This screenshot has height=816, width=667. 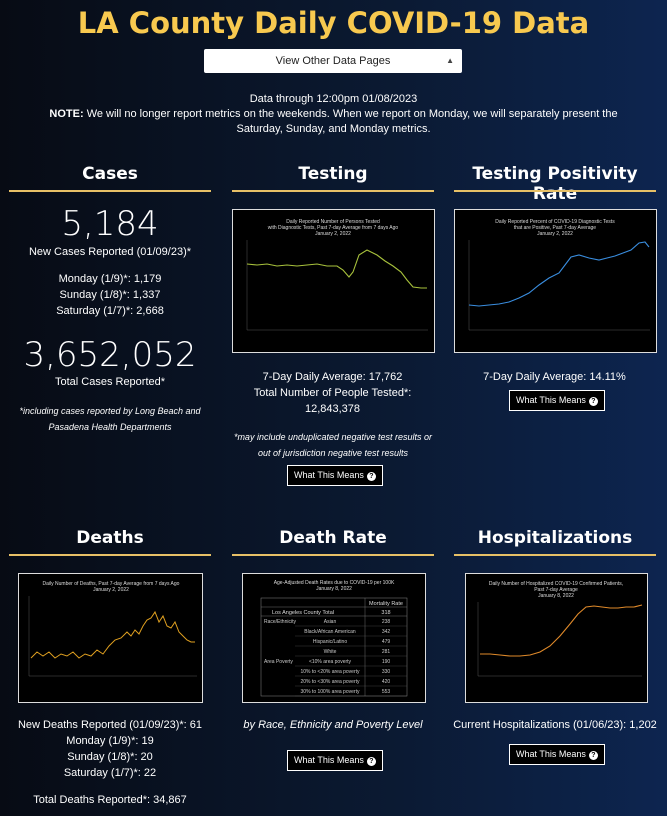 What do you see at coordinates (333, 538) in the screenshot?
I see `death-rate-title: Death Rate` at bounding box center [333, 538].